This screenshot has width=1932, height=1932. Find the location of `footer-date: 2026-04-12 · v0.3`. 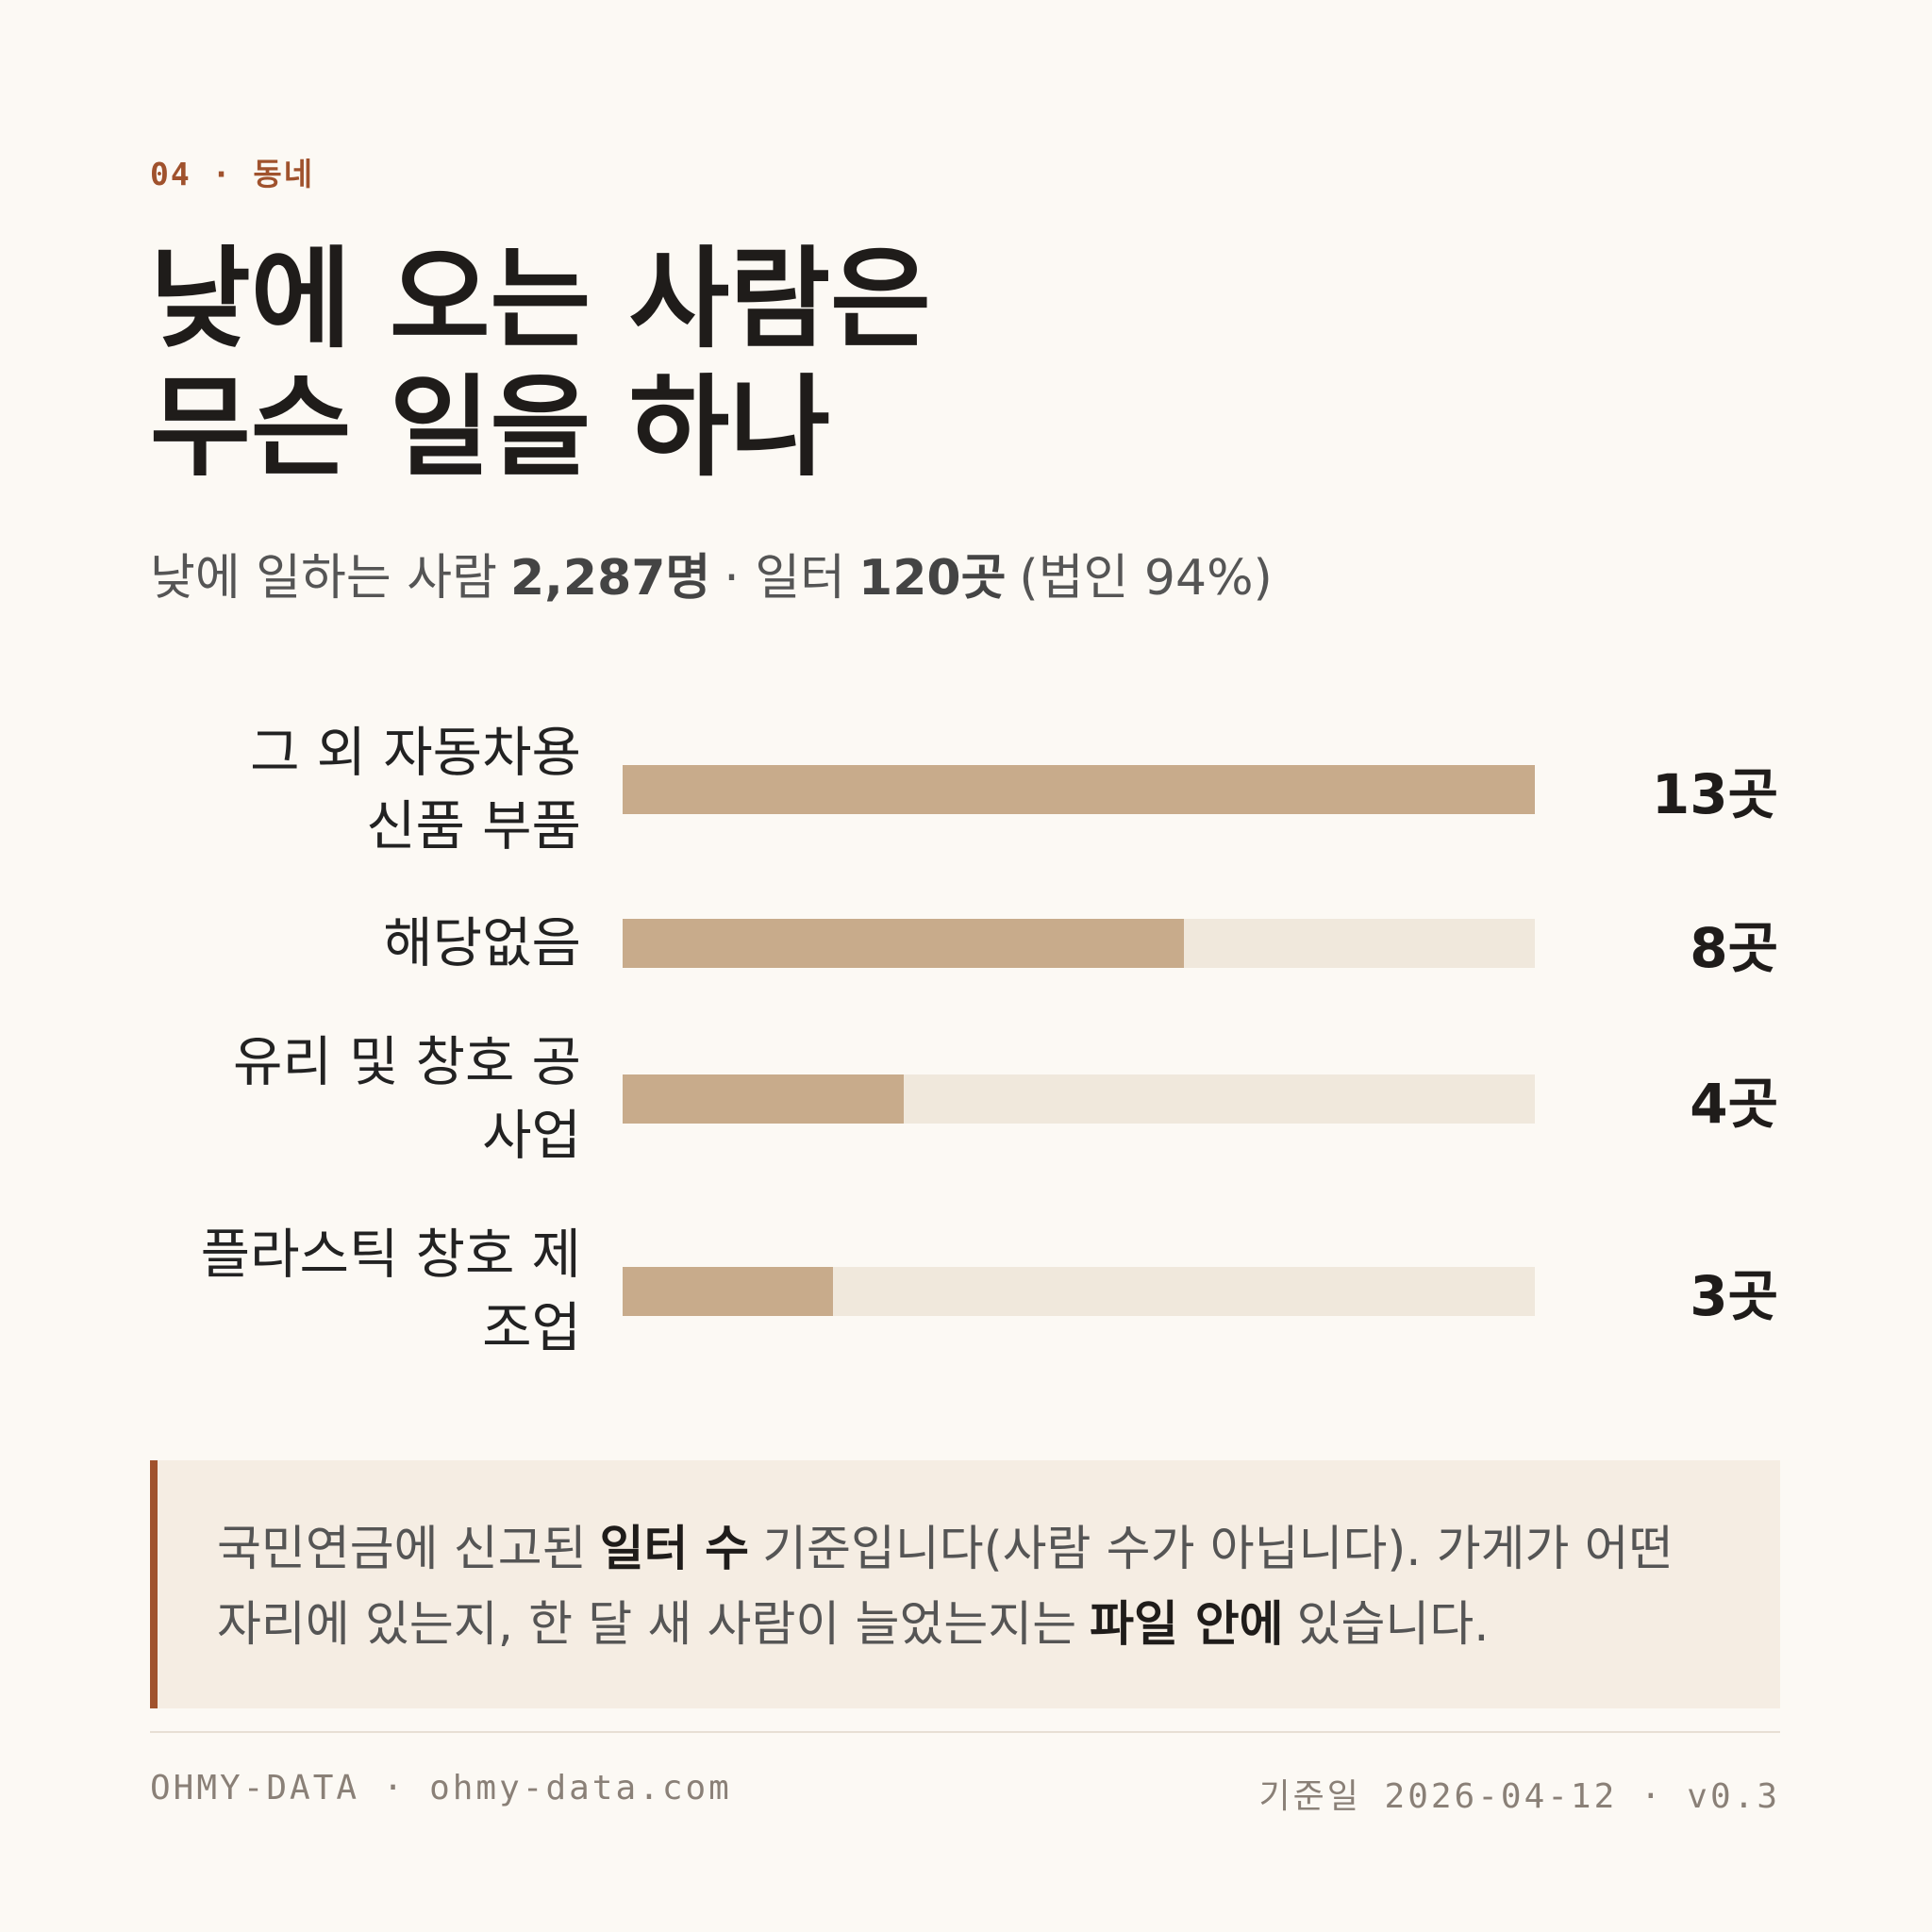

footer-date: 2026-04-12 · v0.3 is located at coordinates (1582, 1797).